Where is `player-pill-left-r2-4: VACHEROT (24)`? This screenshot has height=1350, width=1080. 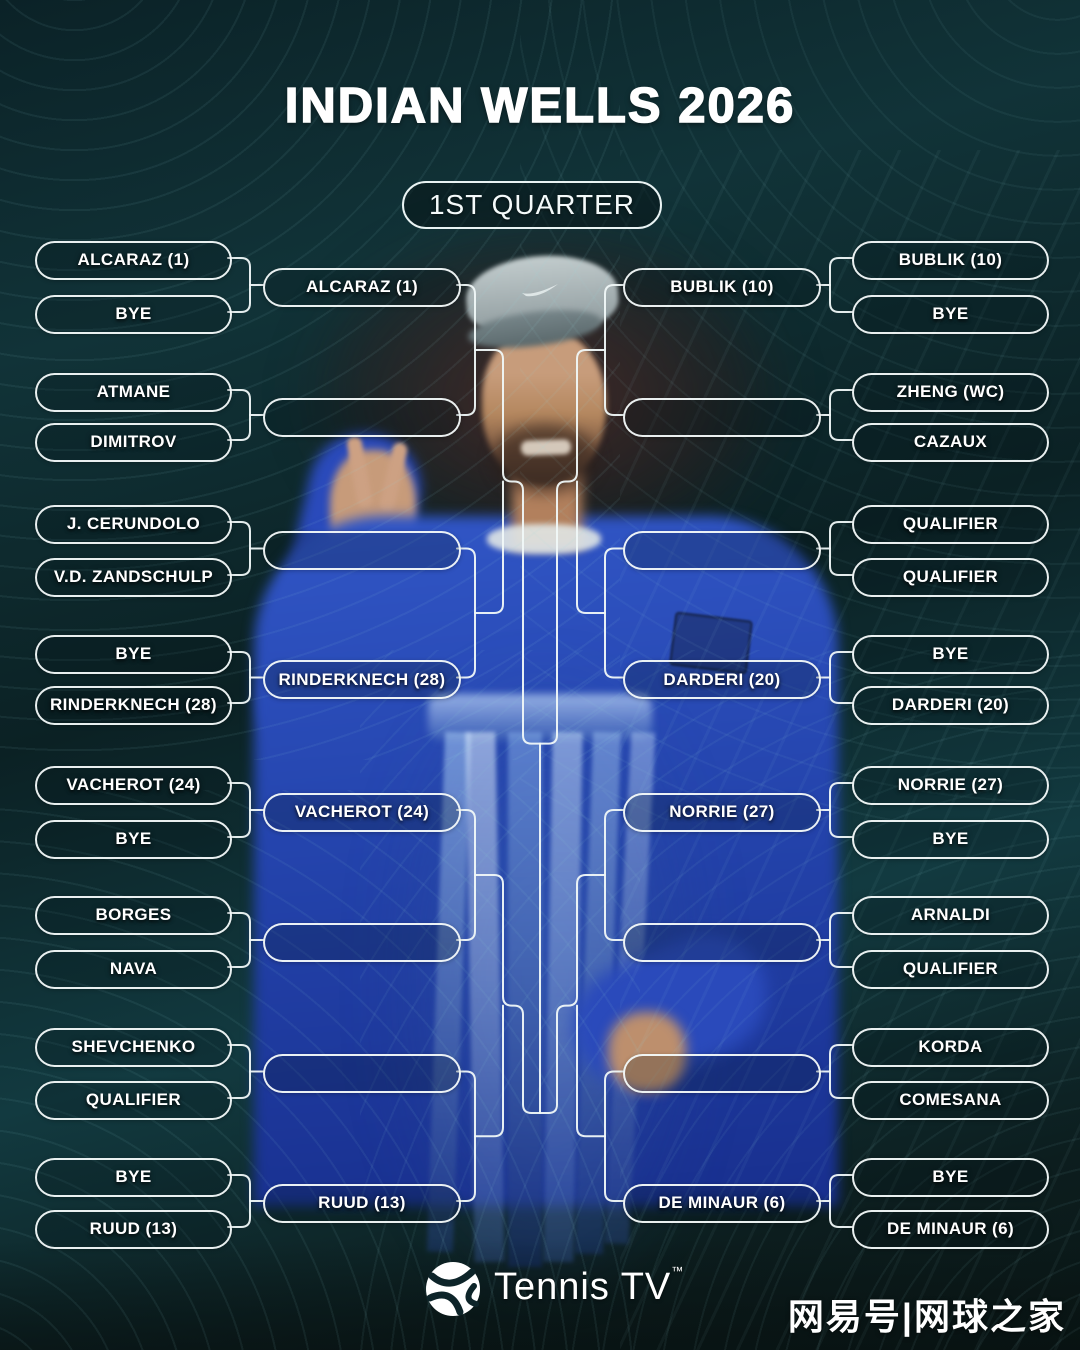
player-pill-left-r2-4: VACHEROT (24) is located at coordinates (362, 812).